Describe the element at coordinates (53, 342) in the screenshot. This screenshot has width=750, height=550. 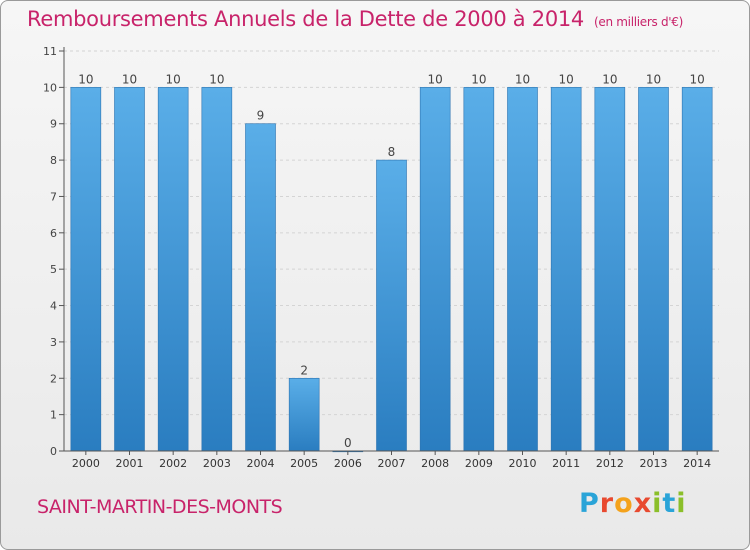
I see `y-tick-label: 3` at that location.